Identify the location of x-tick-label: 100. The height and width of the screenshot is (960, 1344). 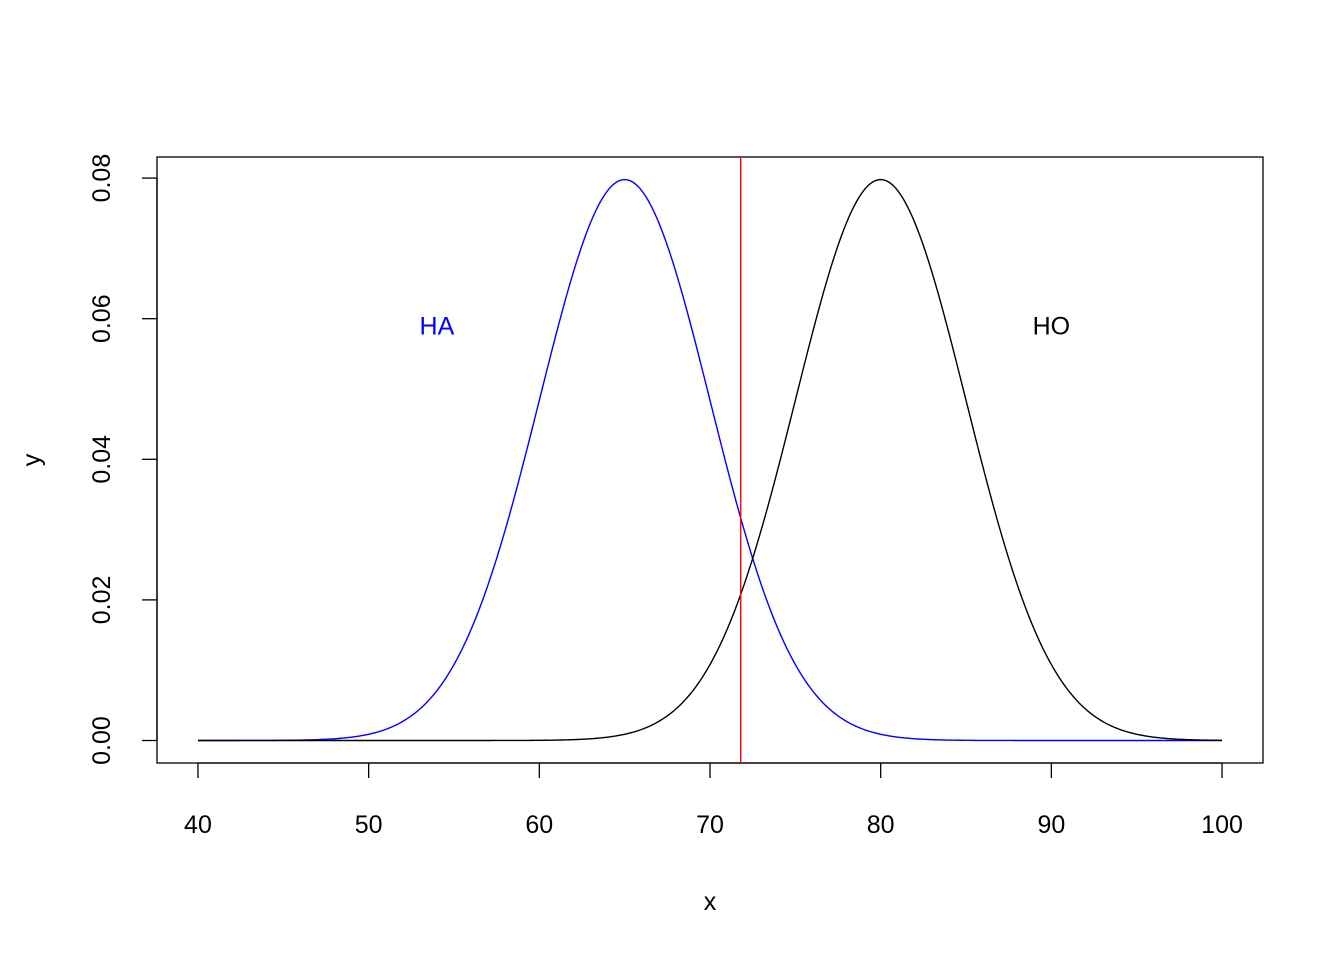
(1222, 825).